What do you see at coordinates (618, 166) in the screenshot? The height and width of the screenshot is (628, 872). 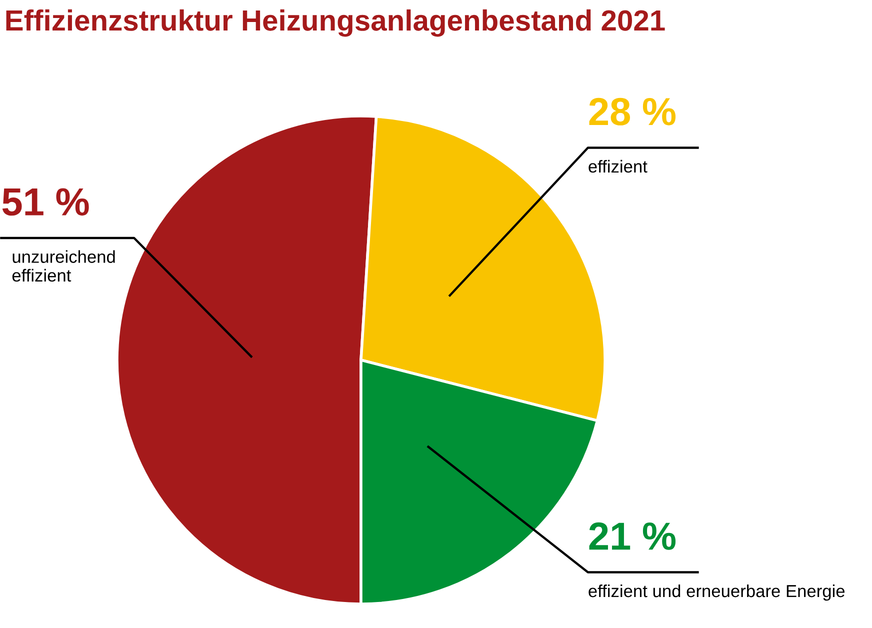 I see `slice-label: effizient` at bounding box center [618, 166].